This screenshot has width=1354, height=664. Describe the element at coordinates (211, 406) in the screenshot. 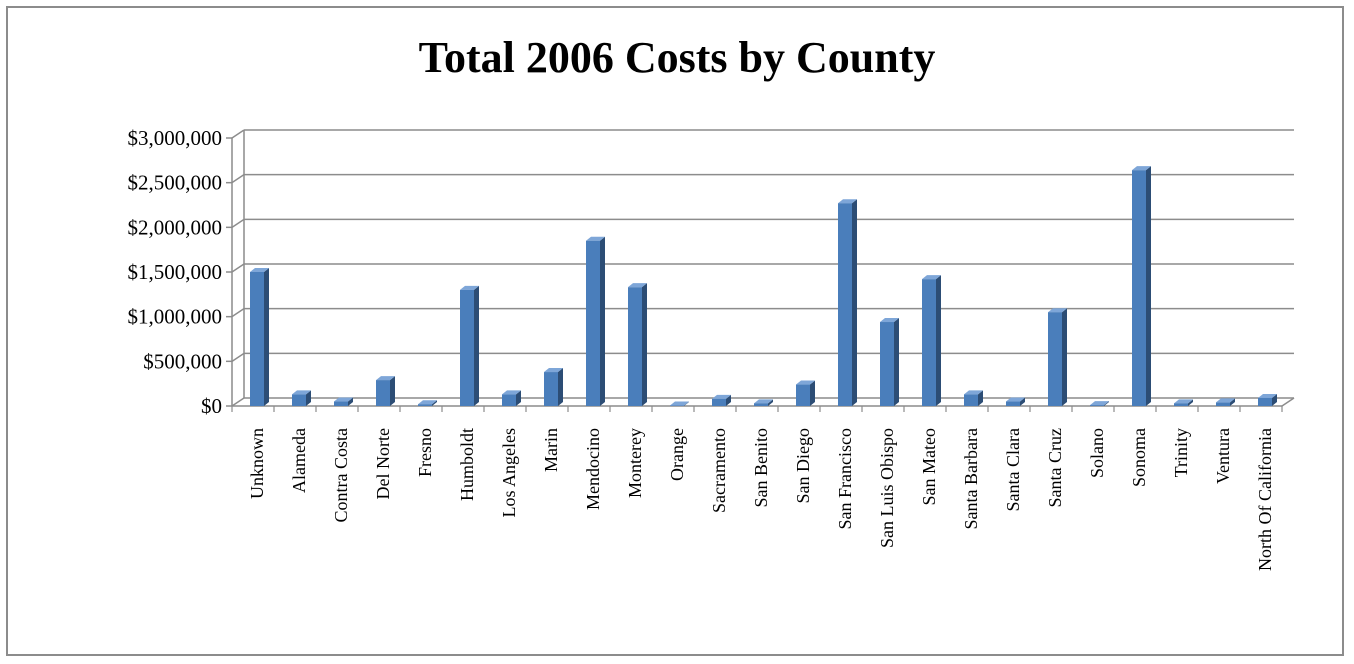

I see `y-tick-label: $0` at that location.